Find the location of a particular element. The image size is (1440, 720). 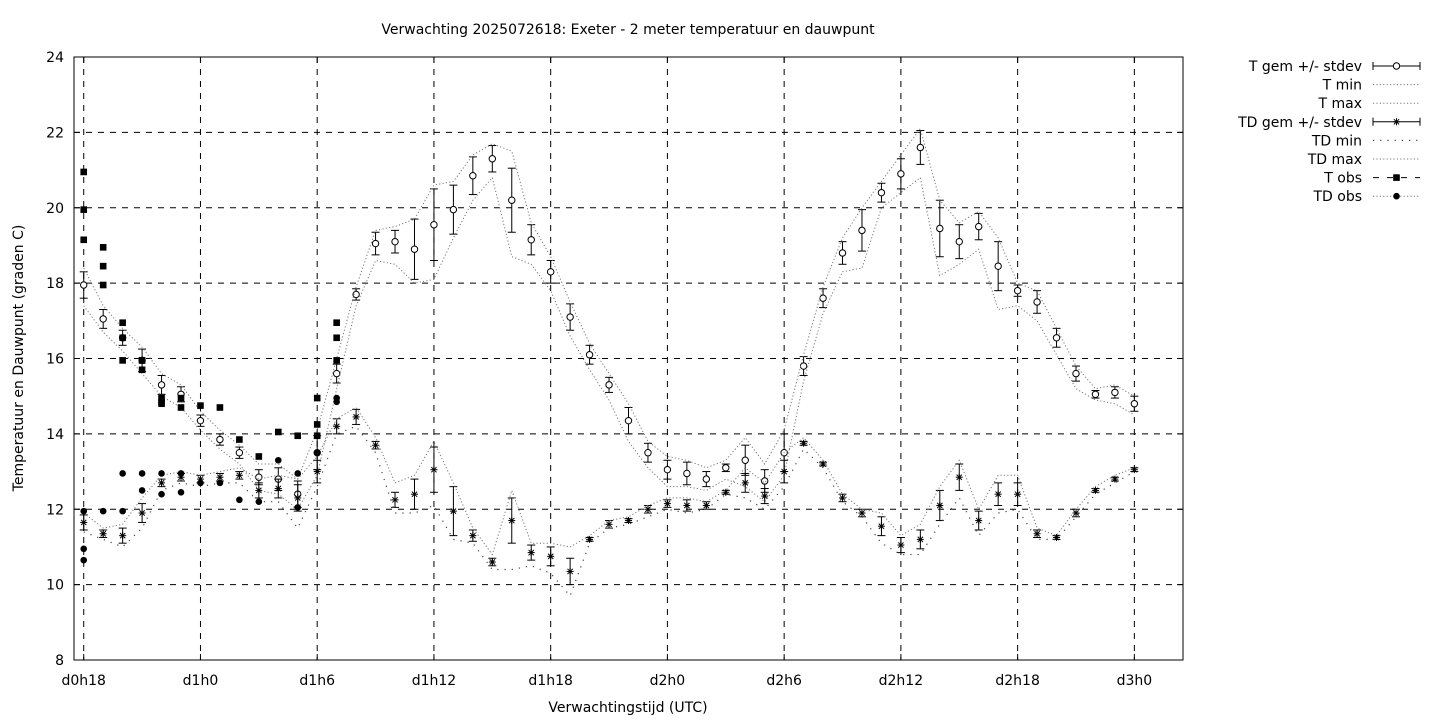

legend-item-td-max: TD max is located at coordinates (1363, 160).